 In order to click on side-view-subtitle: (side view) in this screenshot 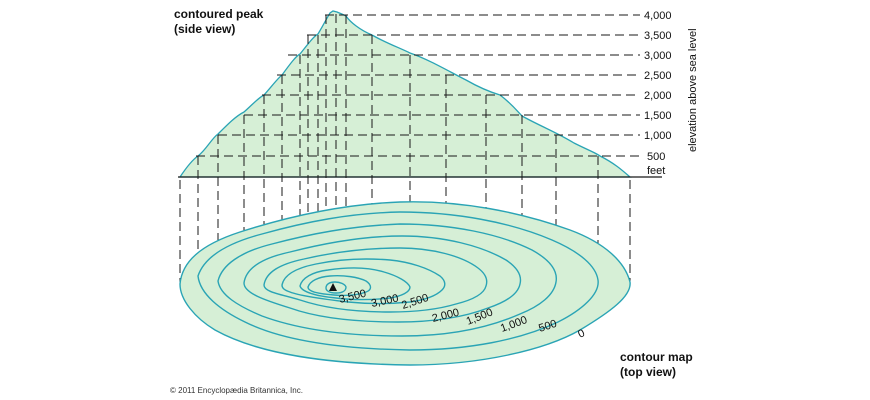, I will do `click(204, 29)`.